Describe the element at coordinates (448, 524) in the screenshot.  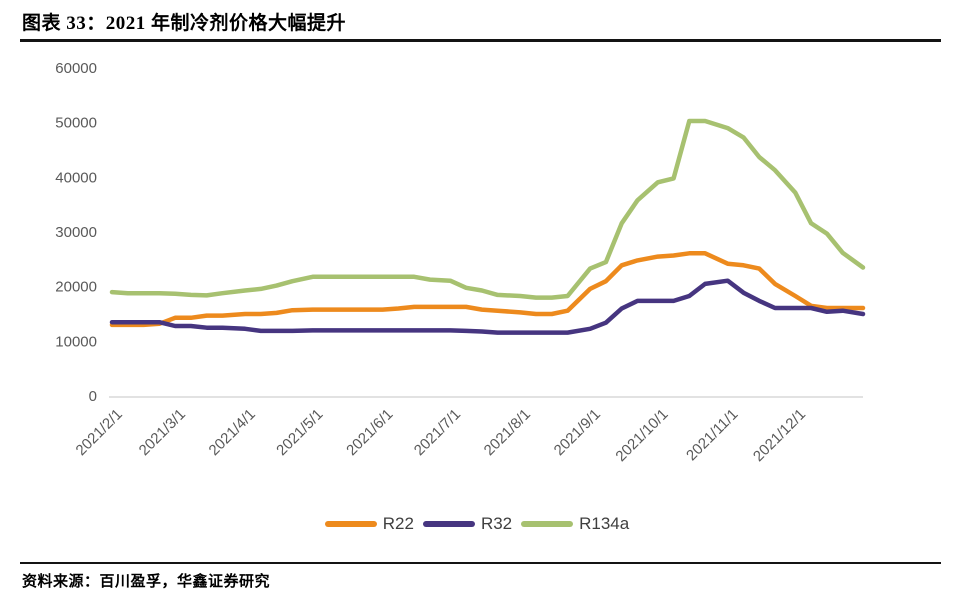
I see `legend-swatch-r32` at that location.